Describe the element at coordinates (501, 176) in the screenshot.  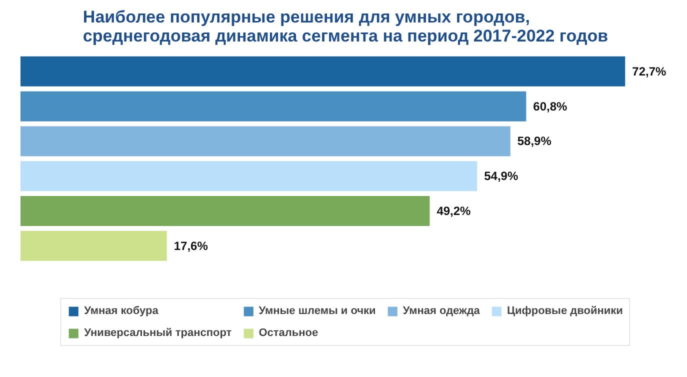
I see `data-label: 54,9%` at that location.